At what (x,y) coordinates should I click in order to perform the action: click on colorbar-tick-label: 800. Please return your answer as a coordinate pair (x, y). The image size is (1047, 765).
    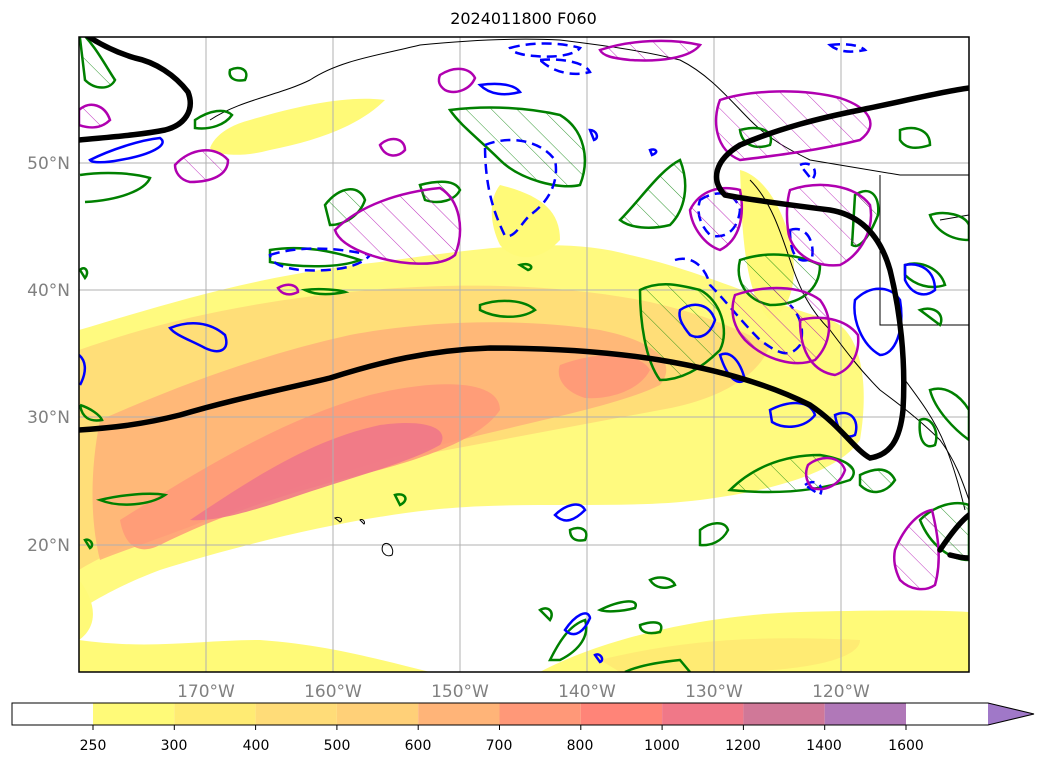
    Looking at the image, I should click on (580, 746).